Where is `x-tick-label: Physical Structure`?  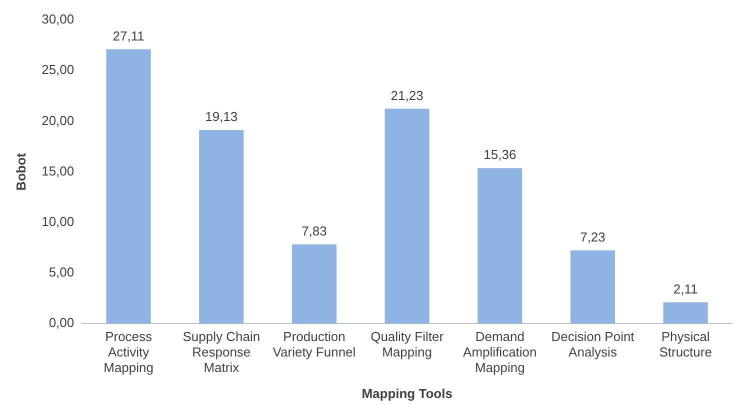 x-tick-label: Physical Structure is located at coordinates (685, 344).